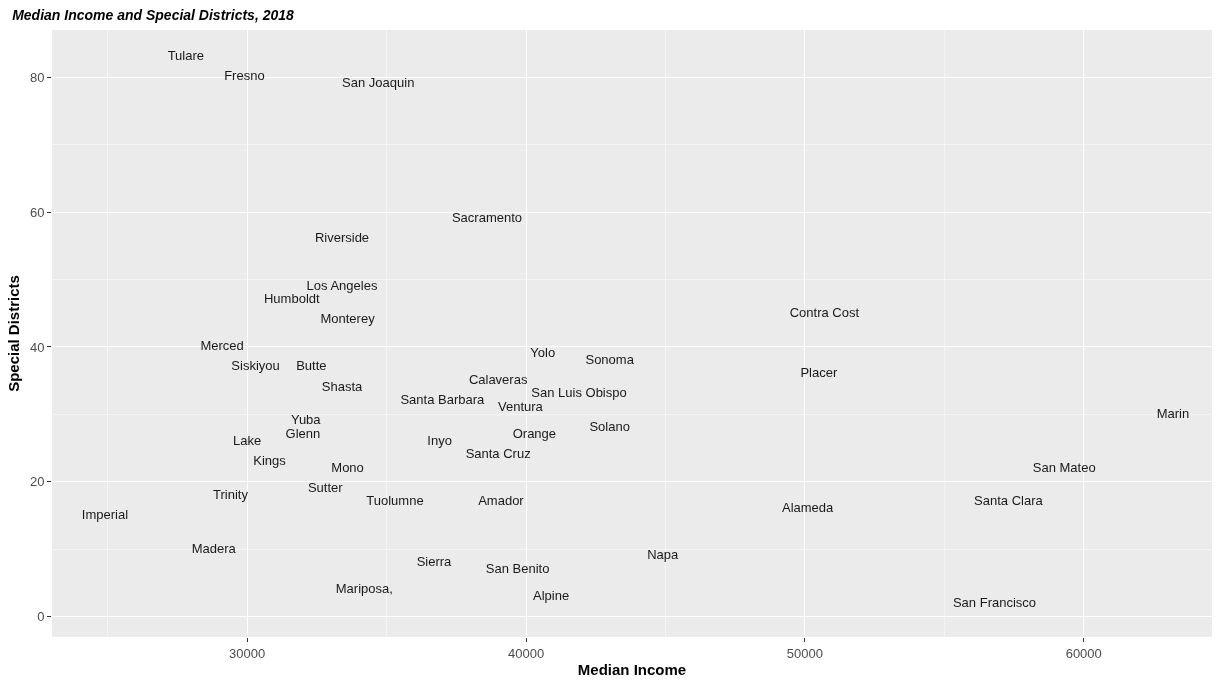 This screenshot has width=1217, height=680. What do you see at coordinates (819, 373) in the screenshot?
I see `data-label: Placer` at bounding box center [819, 373].